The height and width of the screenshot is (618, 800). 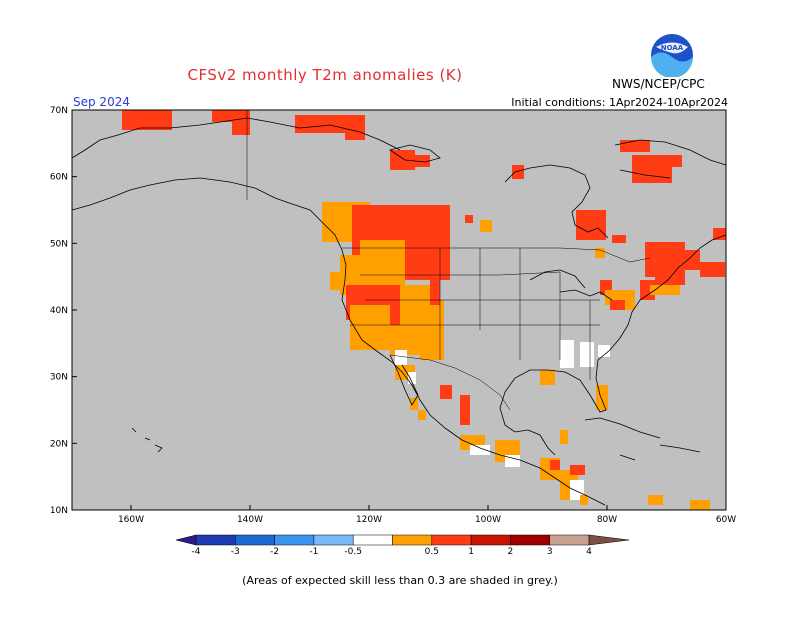 I want to click on latitude-axis: 70N 60N 50N 40N 30N 20N 10N, so click(x=63, y=311).